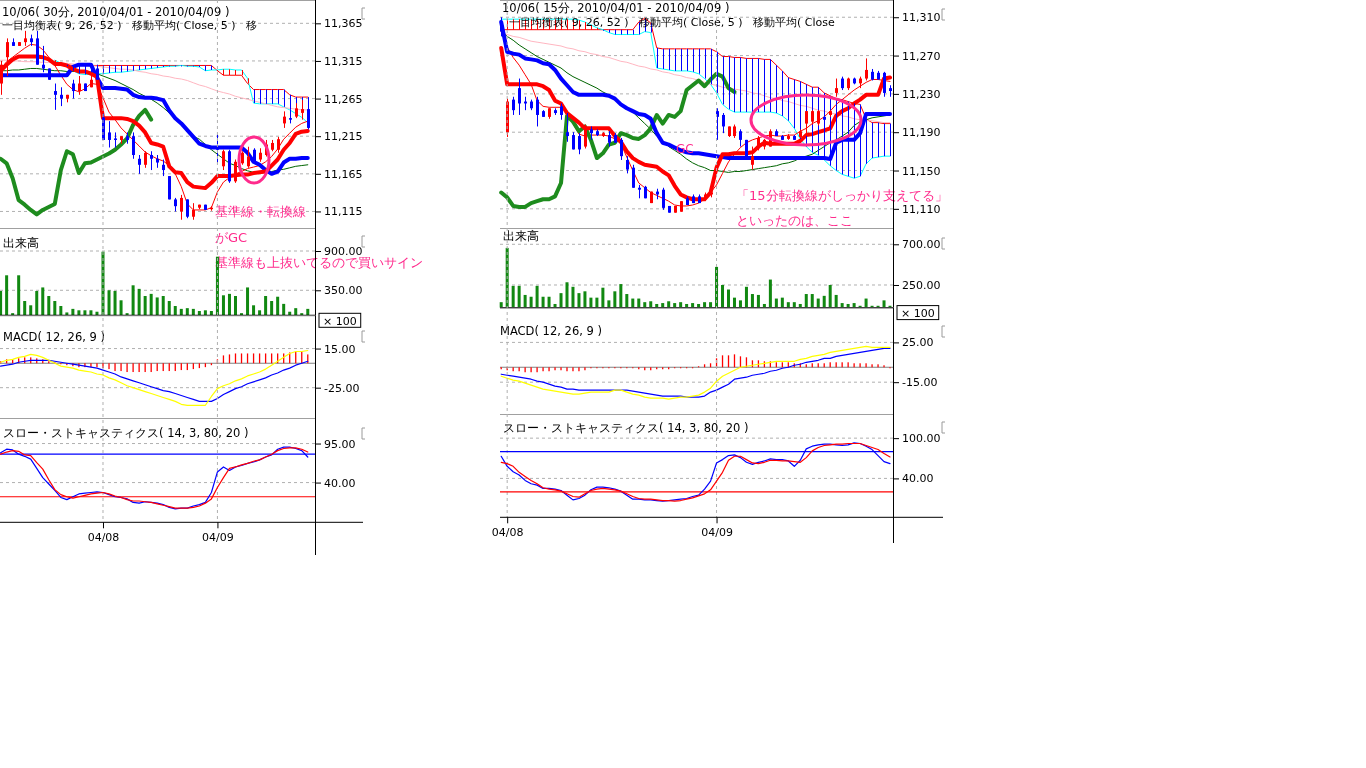 The width and height of the screenshot is (1366, 768). I want to click on y-tick-label: 250.00, so click(921, 286).